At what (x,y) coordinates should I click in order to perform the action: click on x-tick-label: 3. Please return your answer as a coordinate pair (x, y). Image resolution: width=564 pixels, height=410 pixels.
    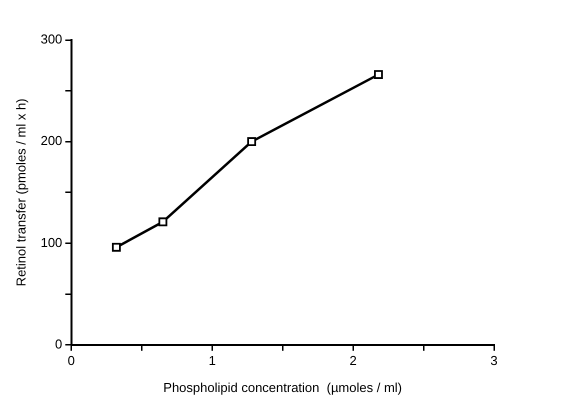
    Looking at the image, I should click on (494, 360).